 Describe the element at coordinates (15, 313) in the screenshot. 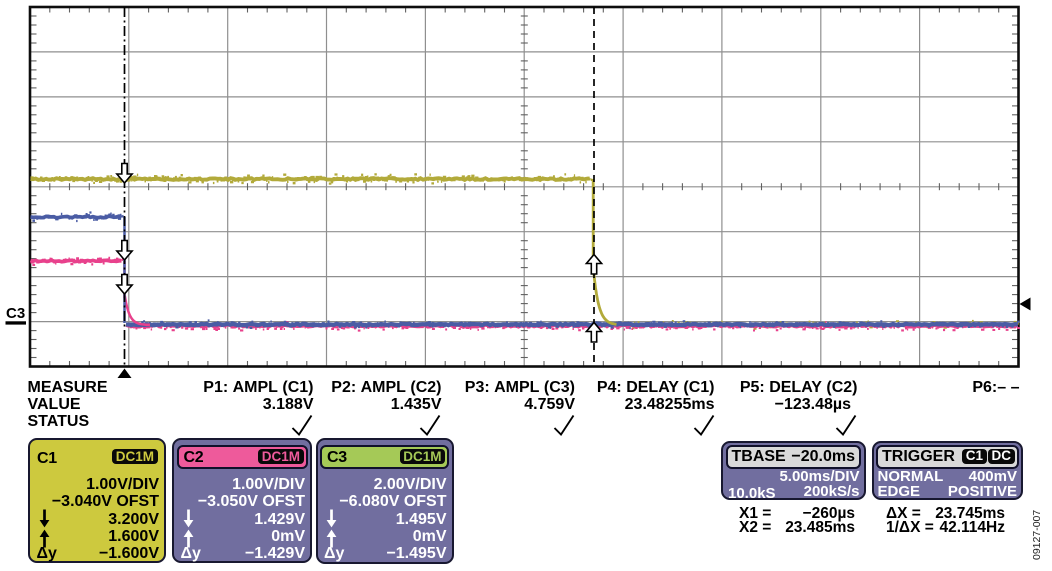

I see `svg-text: C3` at that location.